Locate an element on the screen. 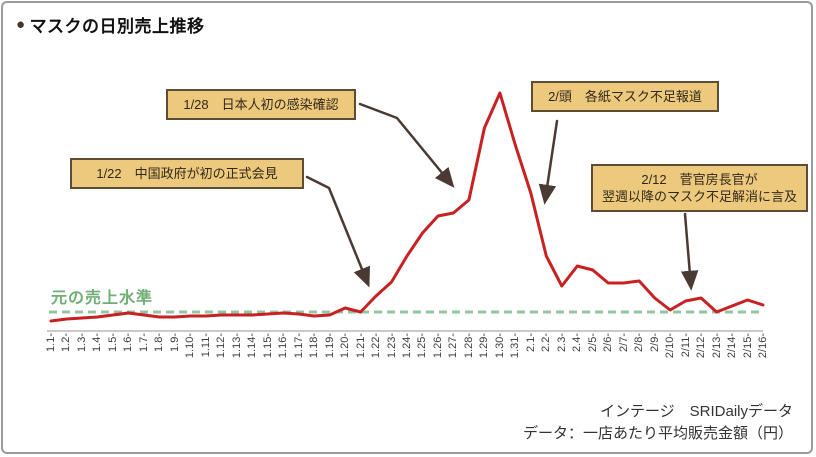 The width and height of the screenshot is (816, 457). annotation-arrow-2-head is located at coordinates (548, 162).